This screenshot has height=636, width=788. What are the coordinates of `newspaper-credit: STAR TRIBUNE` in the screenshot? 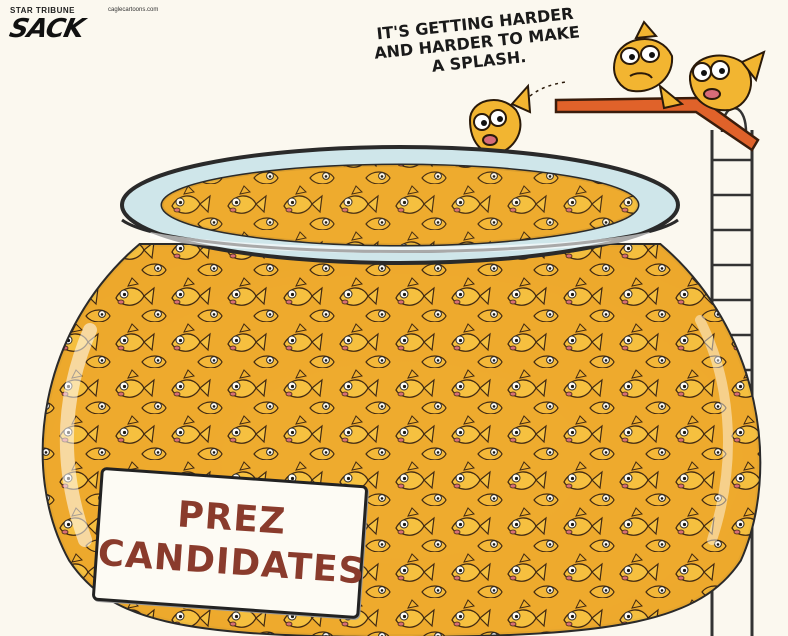 It's located at (42, 10).